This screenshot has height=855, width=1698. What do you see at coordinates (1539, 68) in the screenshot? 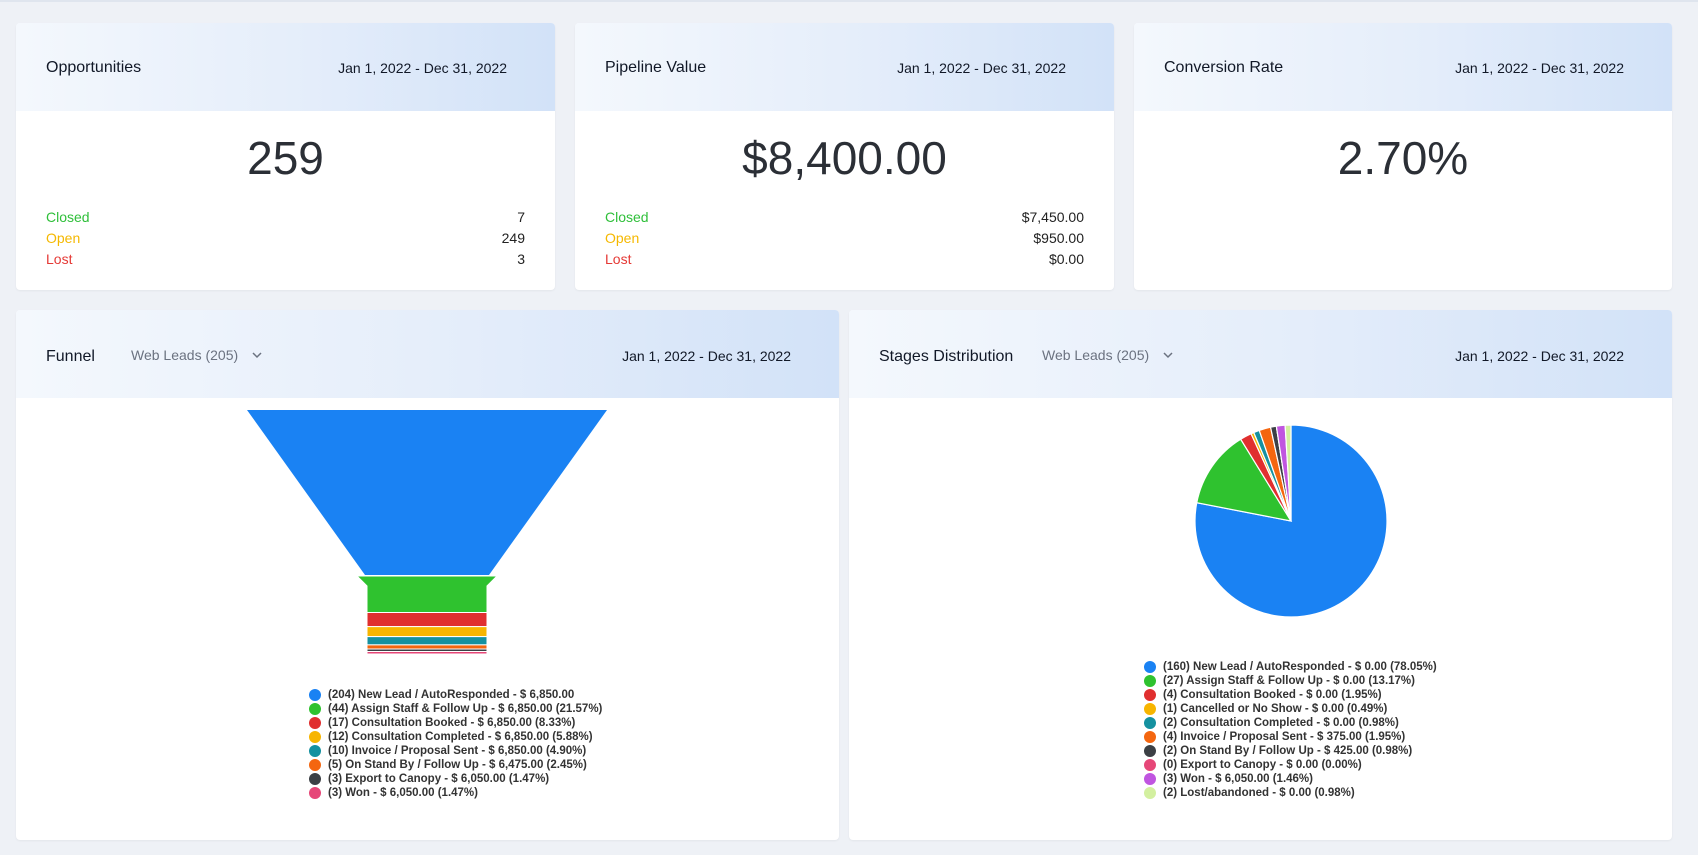
I see `conversion-rate-date-range: Jan 1, 2022 - Dec 31, 2022` at bounding box center [1539, 68].